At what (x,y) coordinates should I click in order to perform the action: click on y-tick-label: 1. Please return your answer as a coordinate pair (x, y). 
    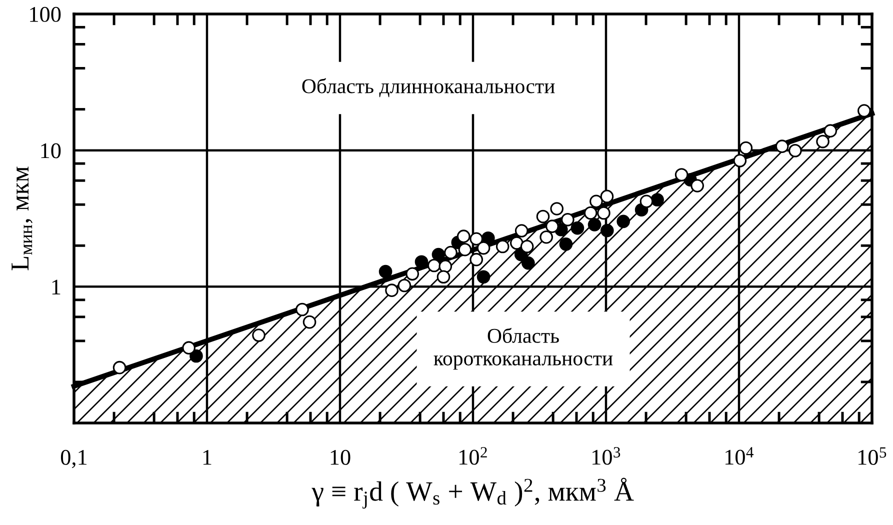
    Looking at the image, I should click on (56, 287).